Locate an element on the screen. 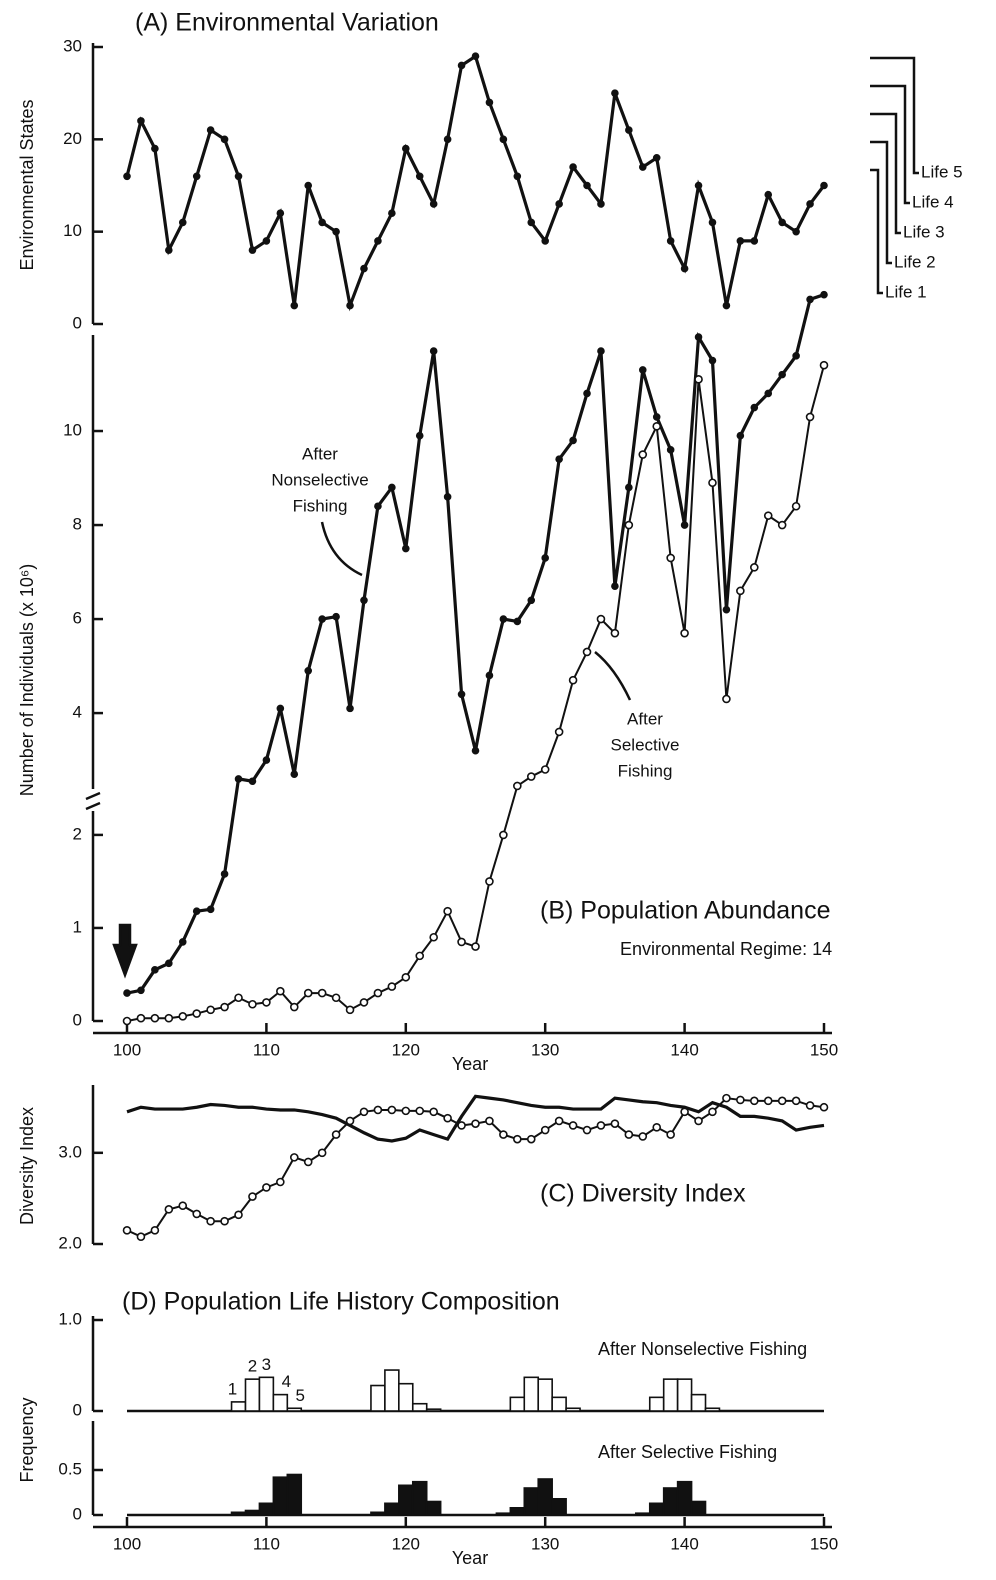  y-axis-label: Diversity Index is located at coordinates (27, 1166).